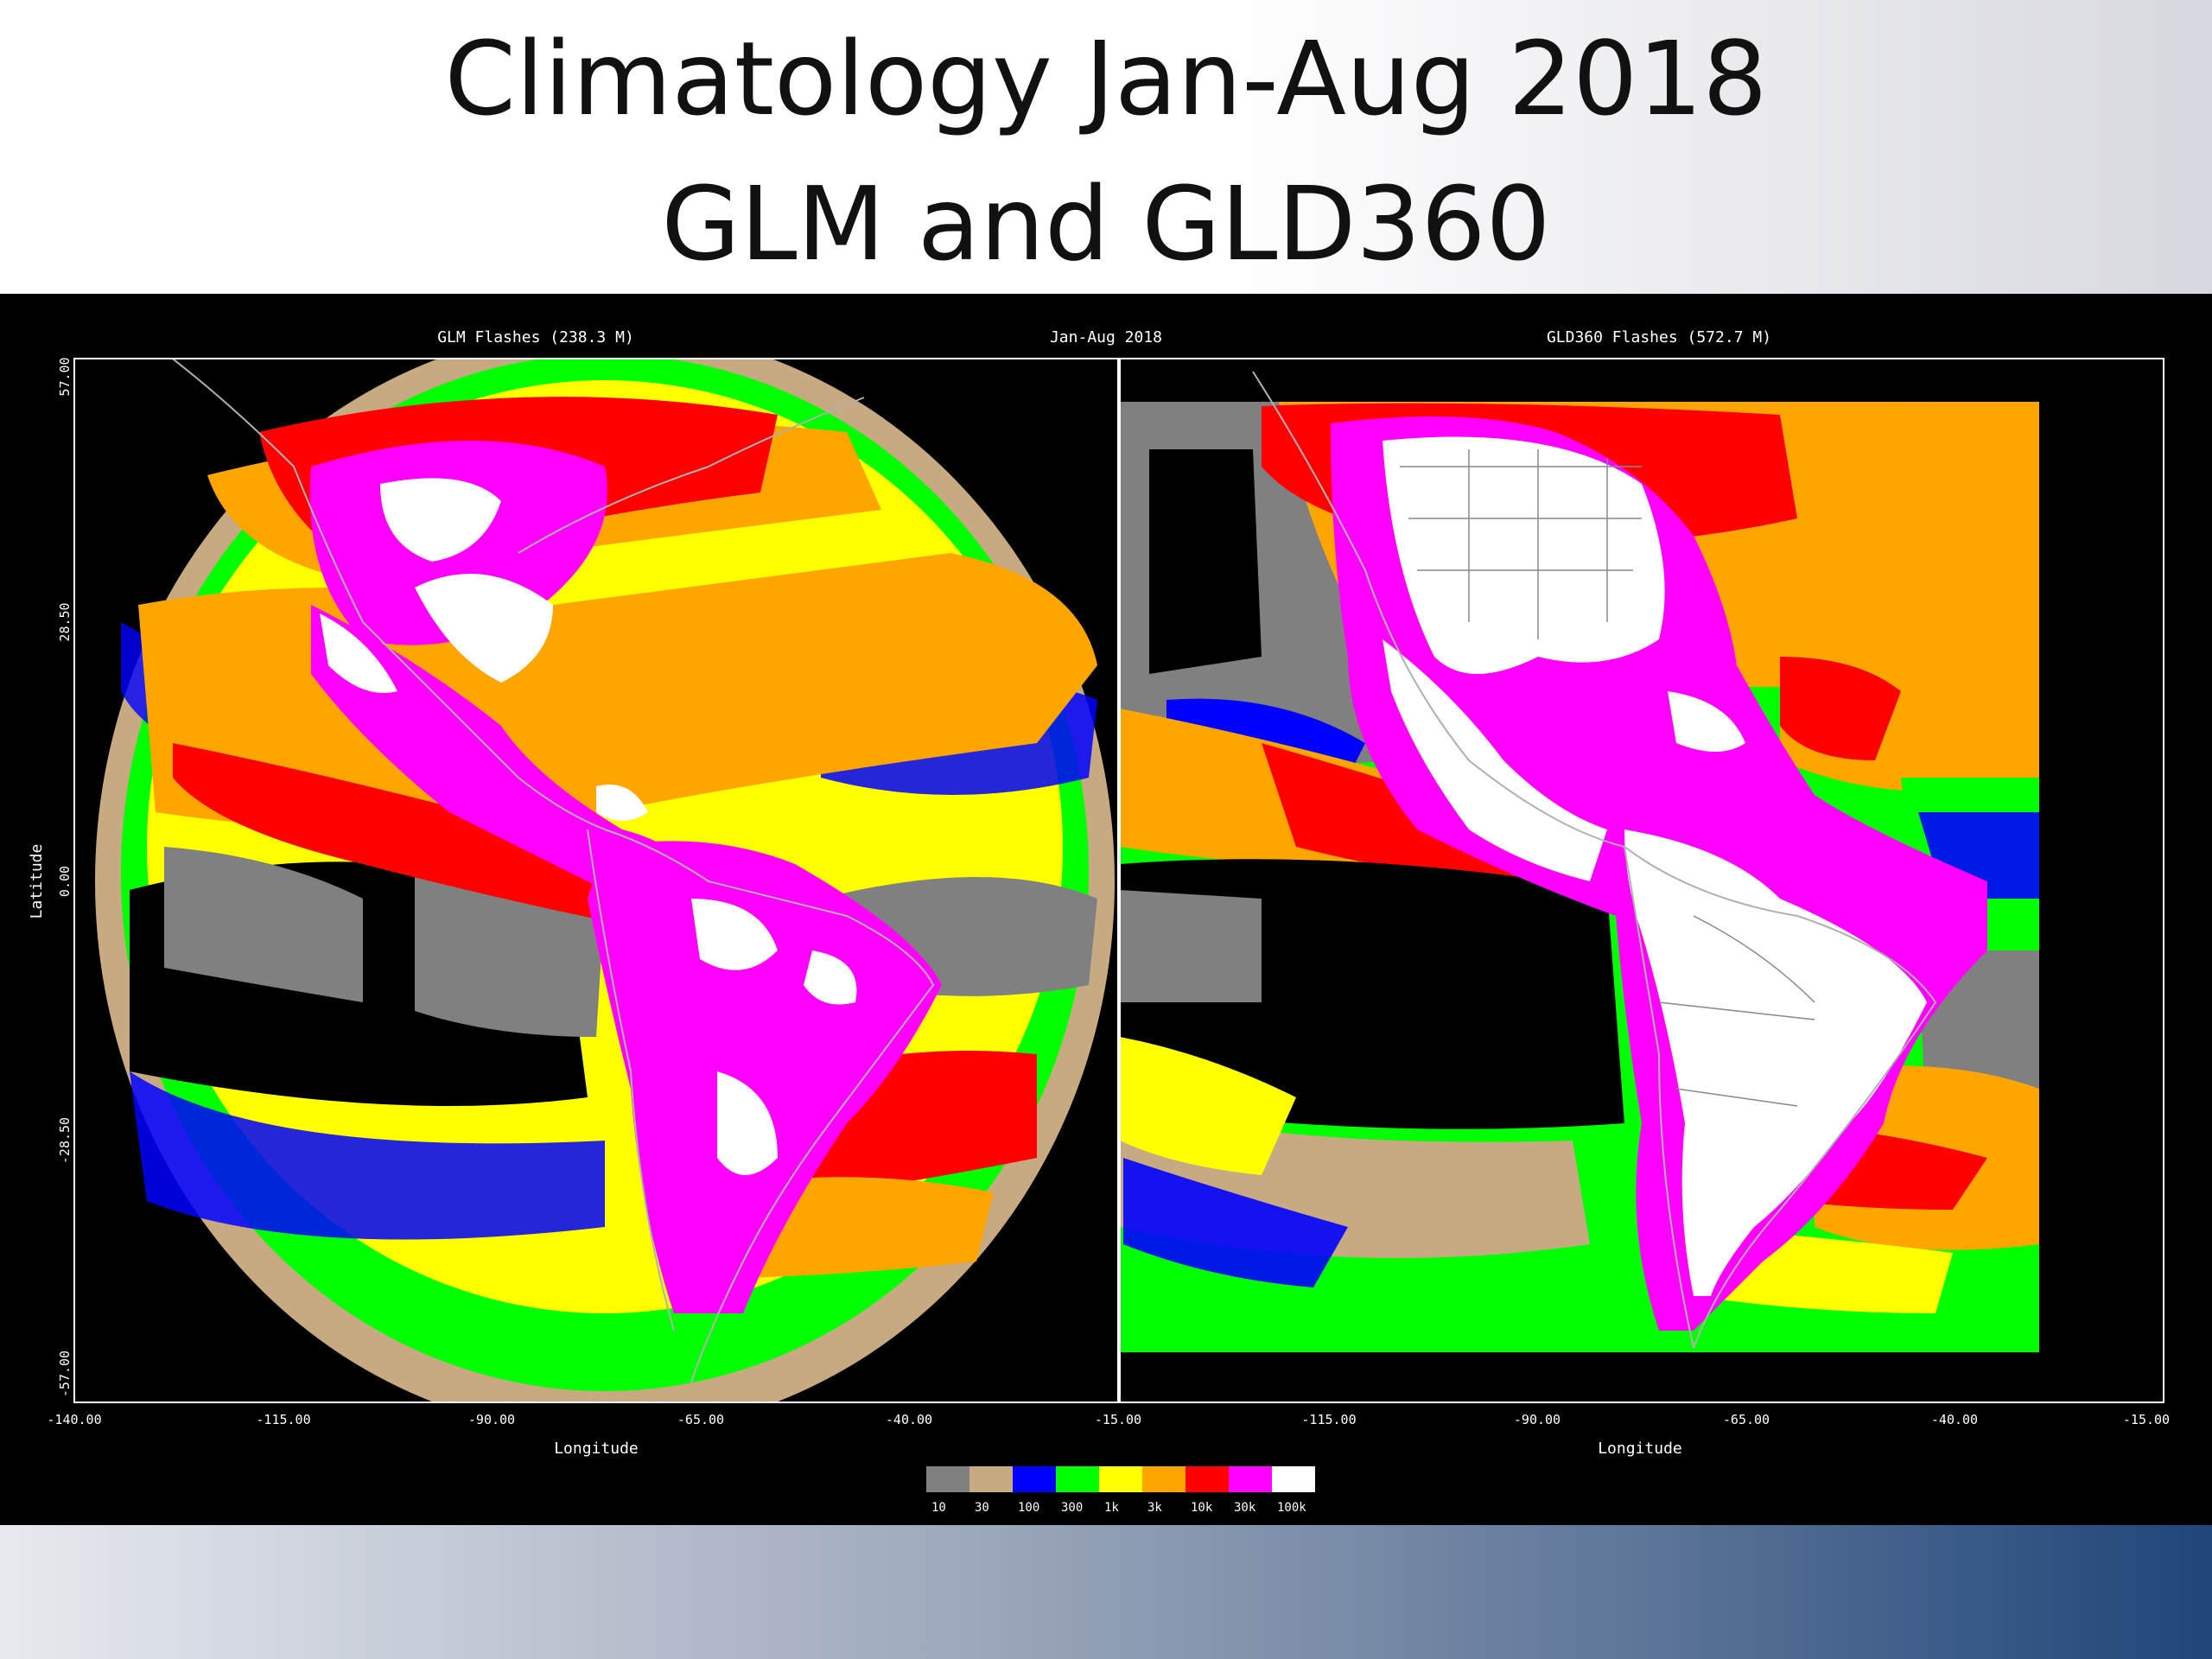 The image size is (2212, 1659). I want to click on right-panel-title: GLD360 Flashes (572.7 M), so click(1659, 337).